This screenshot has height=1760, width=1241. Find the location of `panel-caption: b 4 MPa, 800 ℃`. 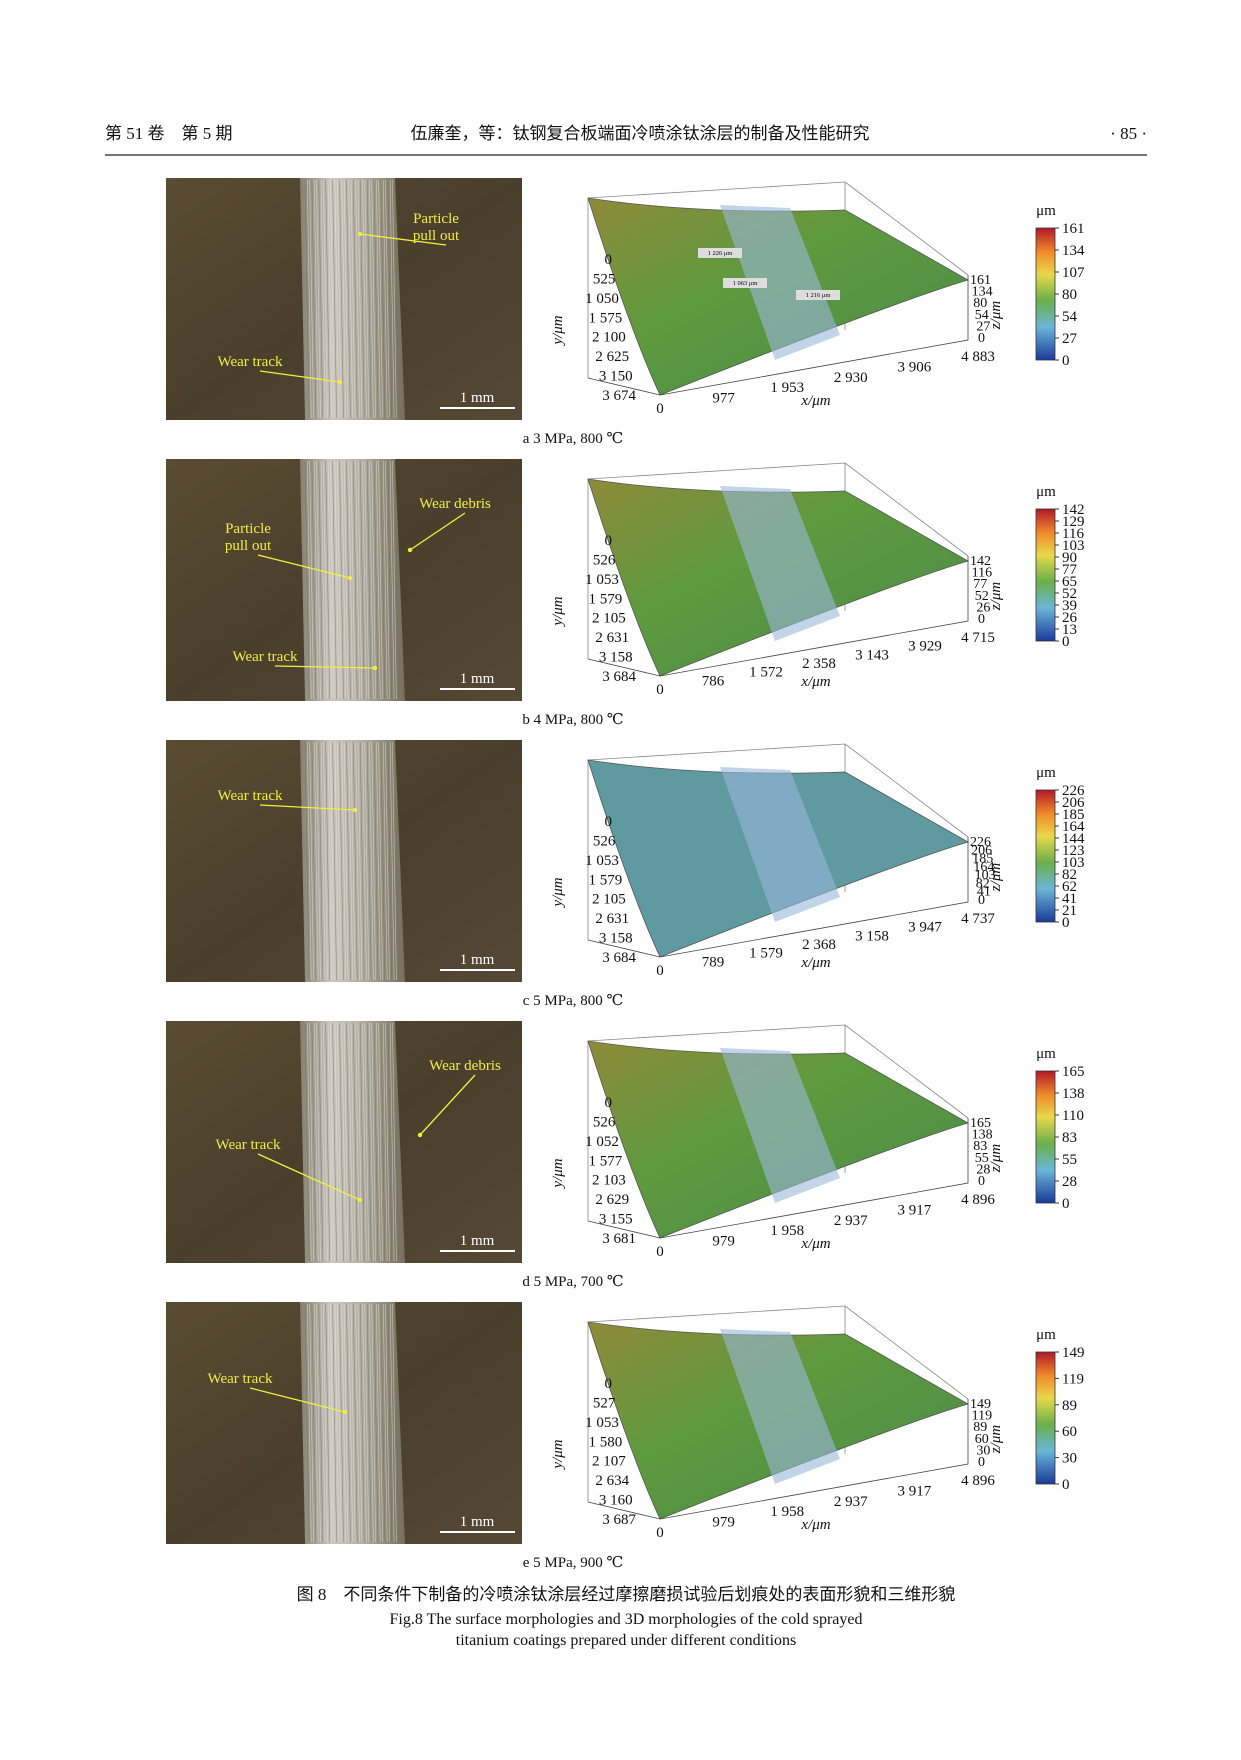

panel-caption: b 4 MPa, 800 ℃ is located at coordinates (572, 720).